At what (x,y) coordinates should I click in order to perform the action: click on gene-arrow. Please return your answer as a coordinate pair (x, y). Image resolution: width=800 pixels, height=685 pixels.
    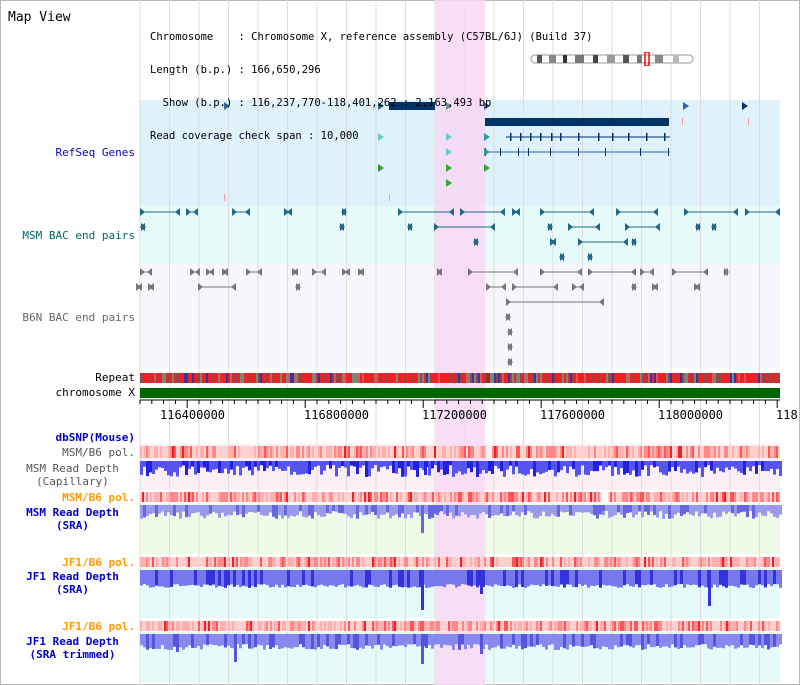
    Looking at the image, I should click on (449, 106).